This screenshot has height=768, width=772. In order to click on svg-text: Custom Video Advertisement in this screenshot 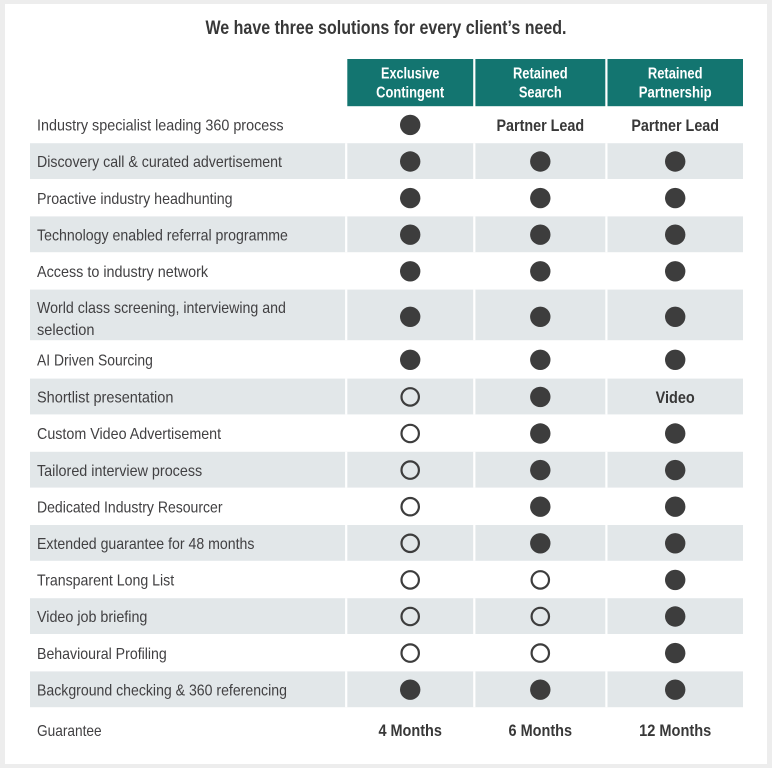, I will do `click(129, 434)`.